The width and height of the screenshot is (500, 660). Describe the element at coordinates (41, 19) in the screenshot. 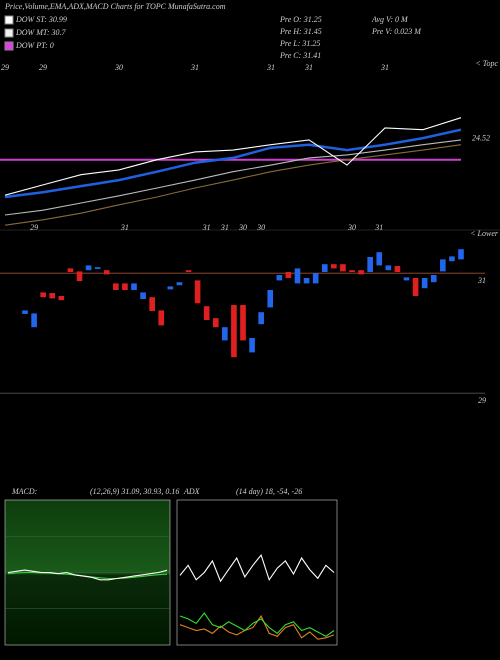

I see `legend-label: DOW ST: 30.99` at that location.